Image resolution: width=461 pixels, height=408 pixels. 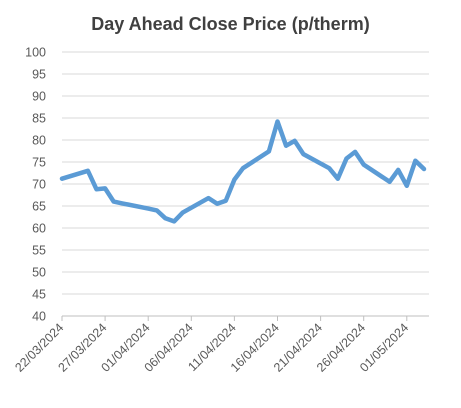 What do you see at coordinates (39, 141) in the screenshot?
I see `y-tick-label: 80` at bounding box center [39, 141].